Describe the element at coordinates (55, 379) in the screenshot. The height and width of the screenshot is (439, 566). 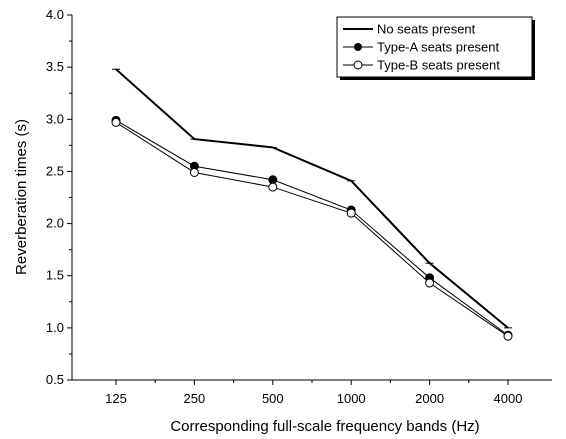
I see `y-tick-label: 0.5` at that location.